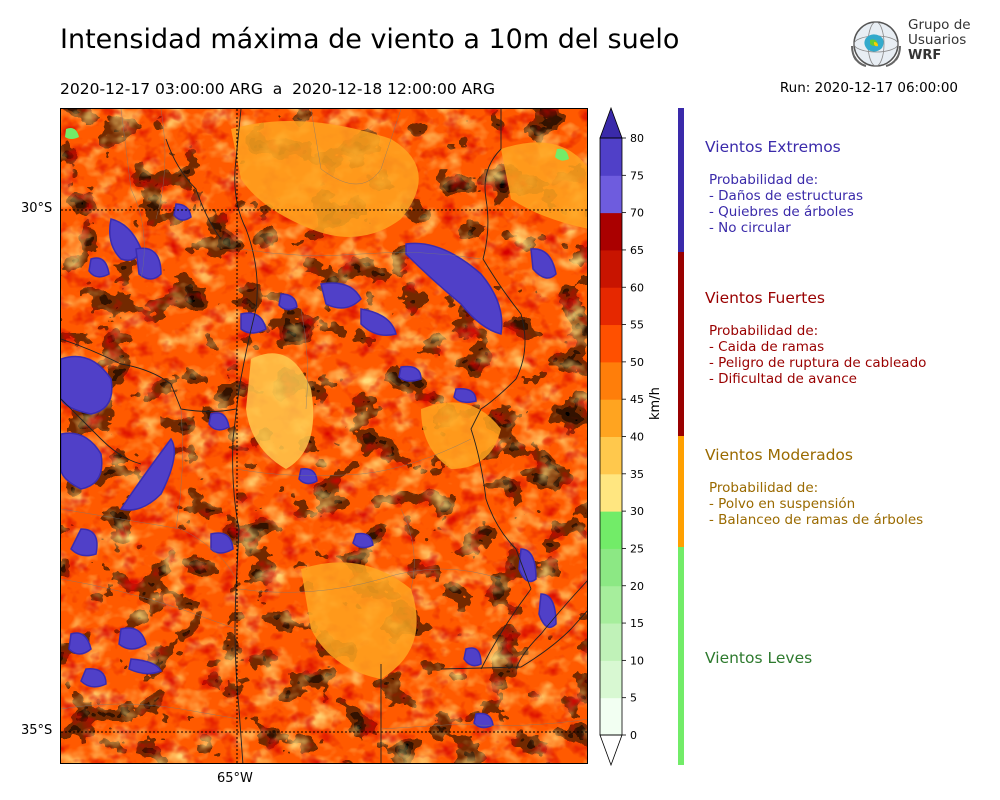  Describe the element at coordinates (767, 347) in the screenshot. I see `category-line: - Caida de ramas` at that location.